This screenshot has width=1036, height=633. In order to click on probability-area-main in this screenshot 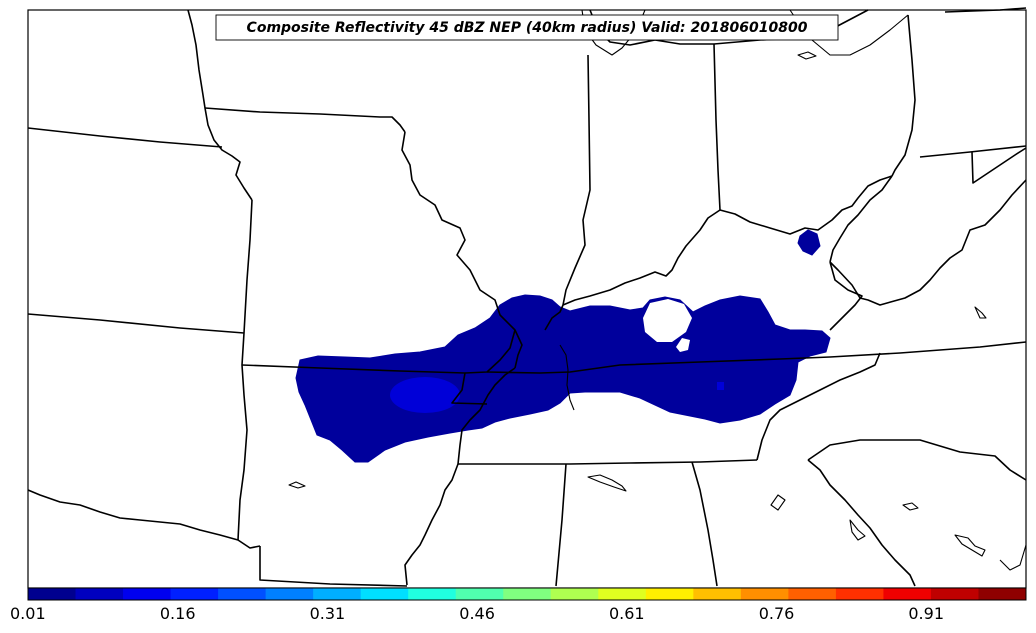, I will do `click(563, 378)`.